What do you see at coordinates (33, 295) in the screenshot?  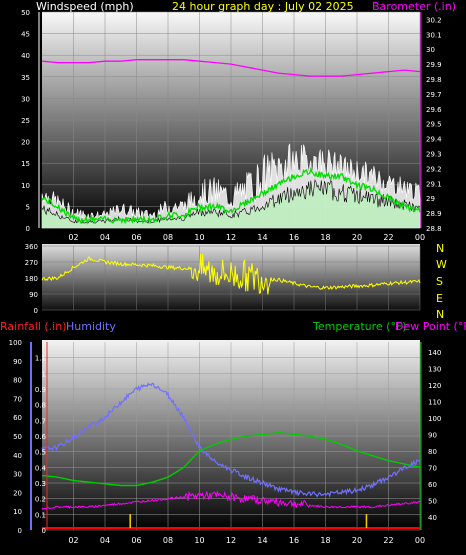 I see `direction-y-tick: 90` at bounding box center [33, 295].